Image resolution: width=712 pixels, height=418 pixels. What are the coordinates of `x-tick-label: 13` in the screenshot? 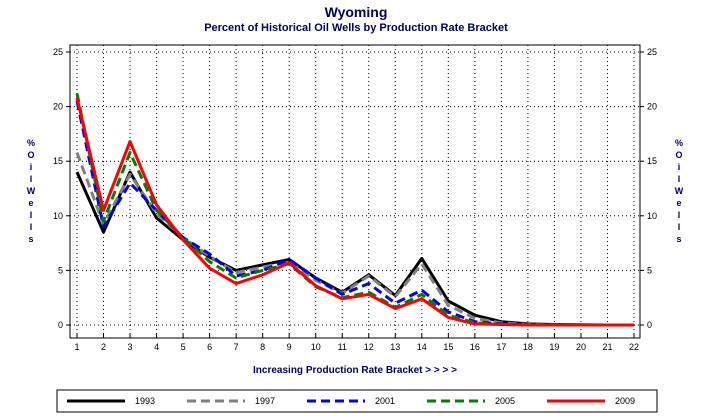 It's located at (395, 347).